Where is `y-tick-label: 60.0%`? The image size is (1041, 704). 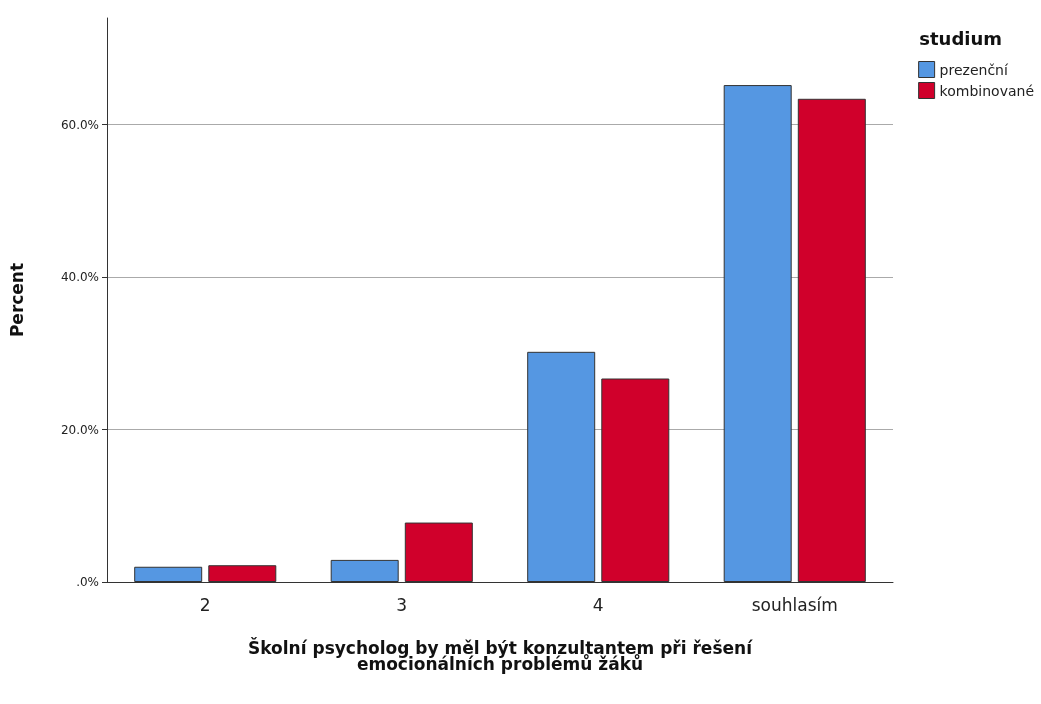
y-tick-label: 60.0% is located at coordinates (79, 124).